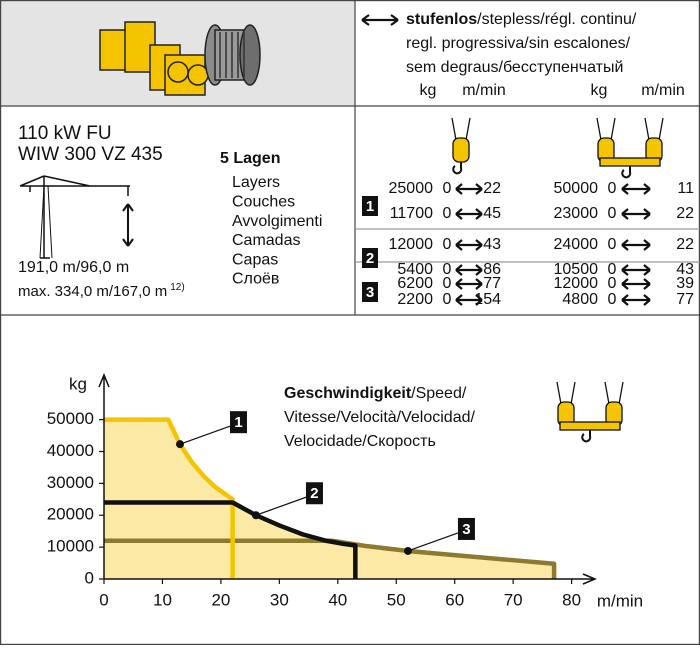 The image size is (700, 650). What do you see at coordinates (576, 188) in the screenshot?
I see `table-value: 50000` at bounding box center [576, 188].